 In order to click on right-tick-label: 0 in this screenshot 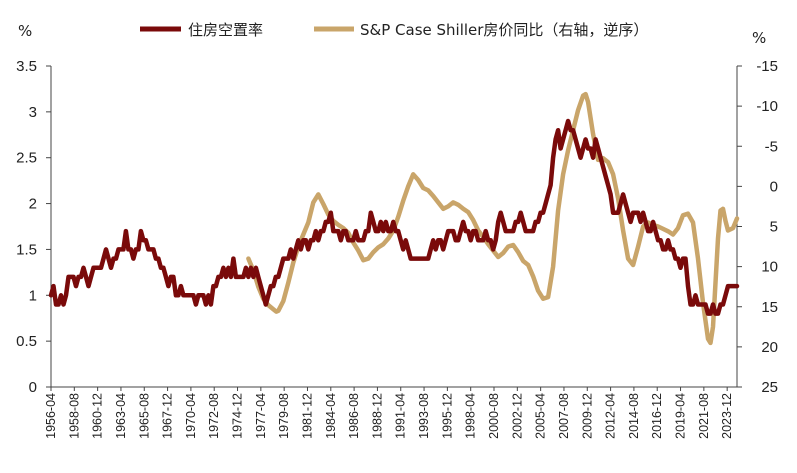, I will do `click(774, 186)`.